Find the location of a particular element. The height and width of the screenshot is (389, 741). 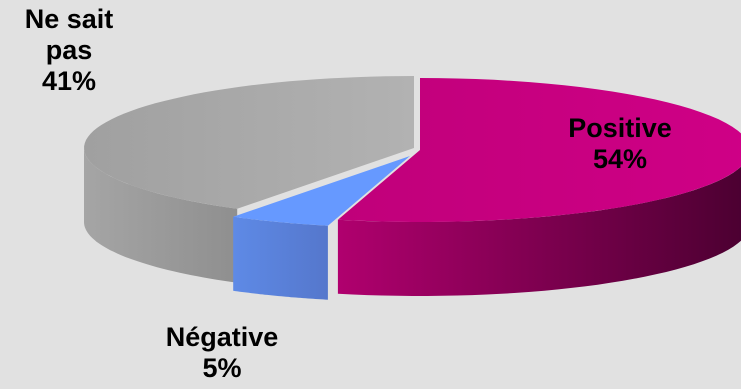

label-ne-sait-pas-line2: pas is located at coordinates (69, 50).